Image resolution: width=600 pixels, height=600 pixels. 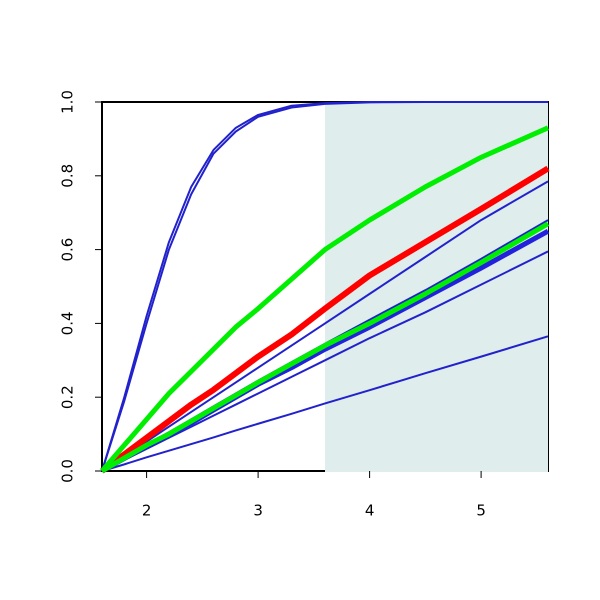 What do you see at coordinates (68, 176) in the screenshot?
I see `y-tick-label: 0.8` at bounding box center [68, 176].